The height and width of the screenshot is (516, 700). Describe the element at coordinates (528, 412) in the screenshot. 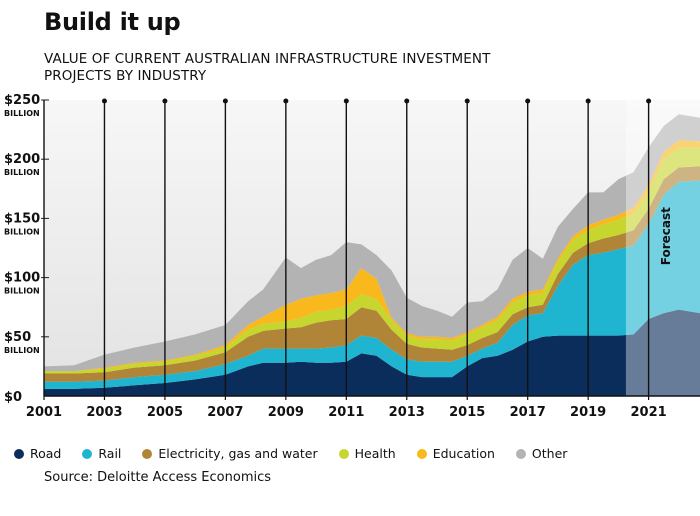

I see `x-tick-label: 2017` at that location.